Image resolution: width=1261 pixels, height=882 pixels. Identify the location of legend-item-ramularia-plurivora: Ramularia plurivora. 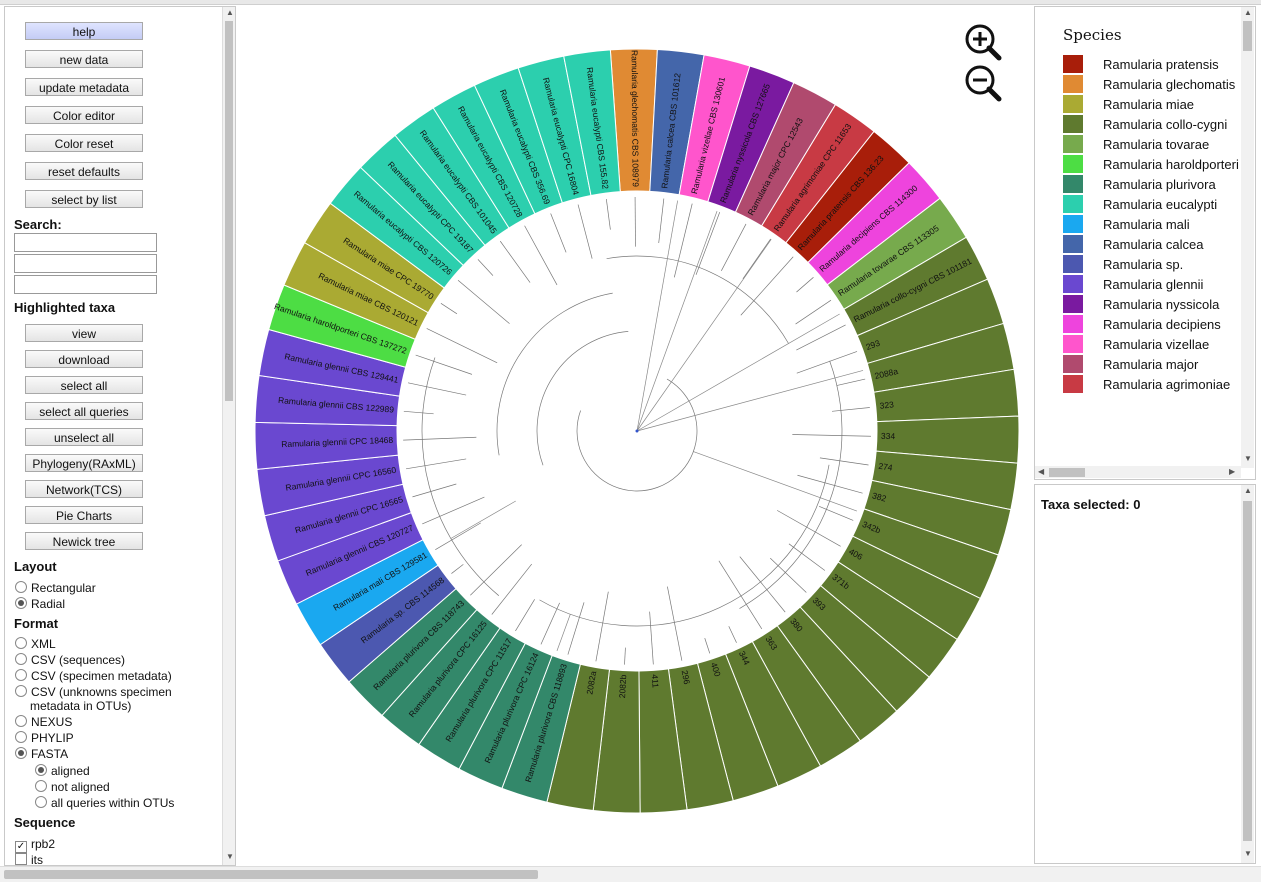
(1159, 185).